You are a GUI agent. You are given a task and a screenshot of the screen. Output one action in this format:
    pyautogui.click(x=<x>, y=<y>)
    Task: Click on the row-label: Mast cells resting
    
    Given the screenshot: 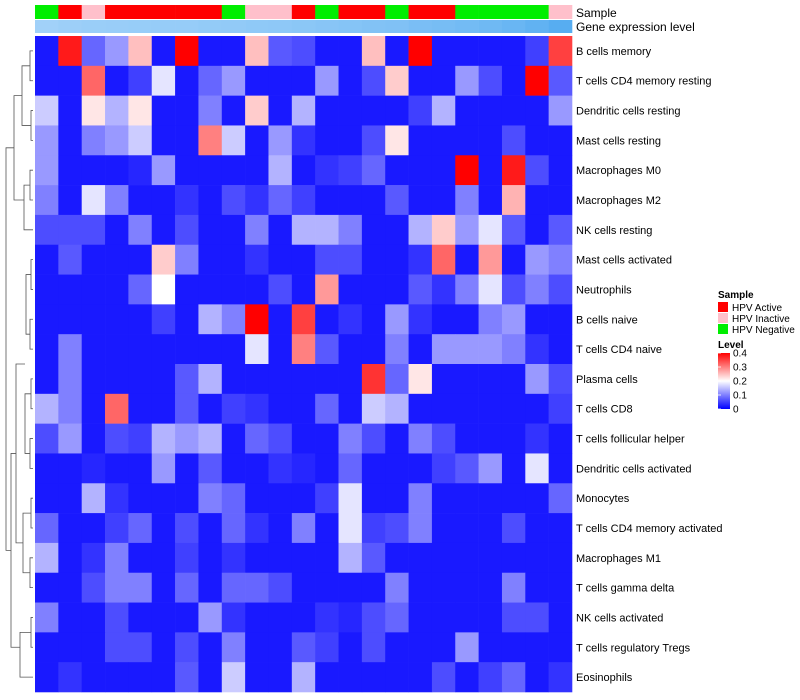 What is the action you would take?
    pyautogui.click(x=618, y=141)
    